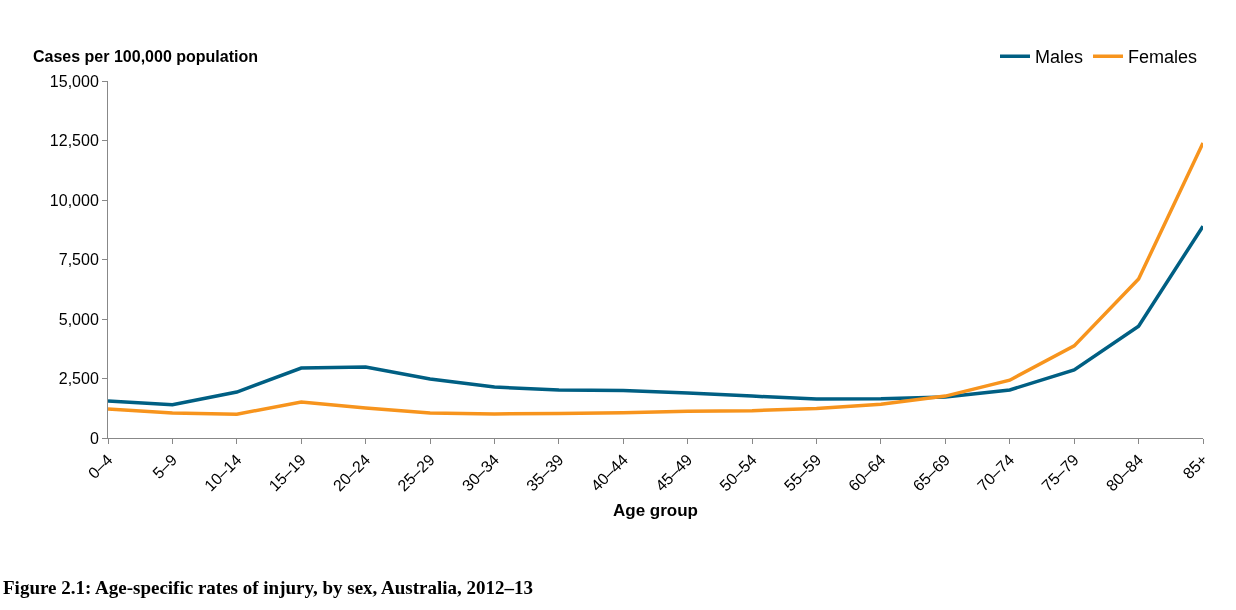 The image size is (1236, 610). What do you see at coordinates (74, 200) in the screenshot?
I see `y-tick-label: 10,000` at bounding box center [74, 200].